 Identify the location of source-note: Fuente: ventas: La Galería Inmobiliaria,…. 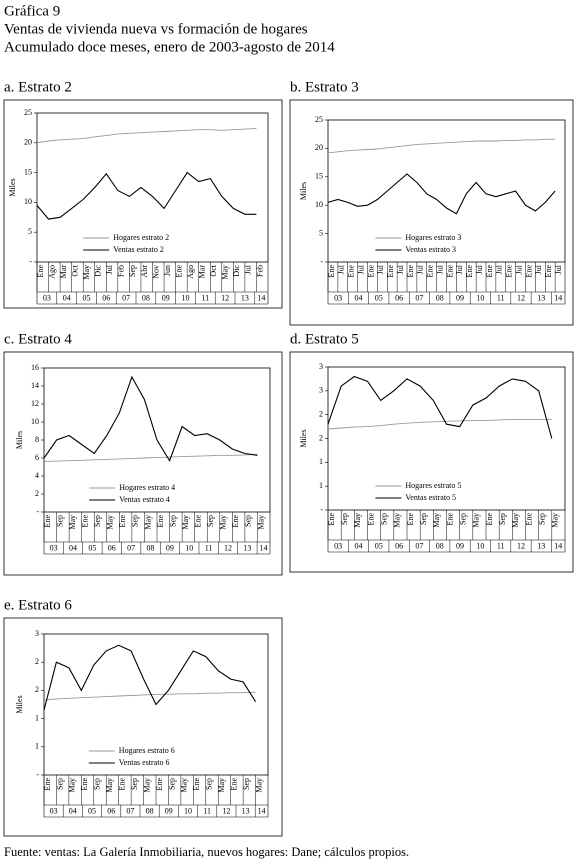
(206, 852).